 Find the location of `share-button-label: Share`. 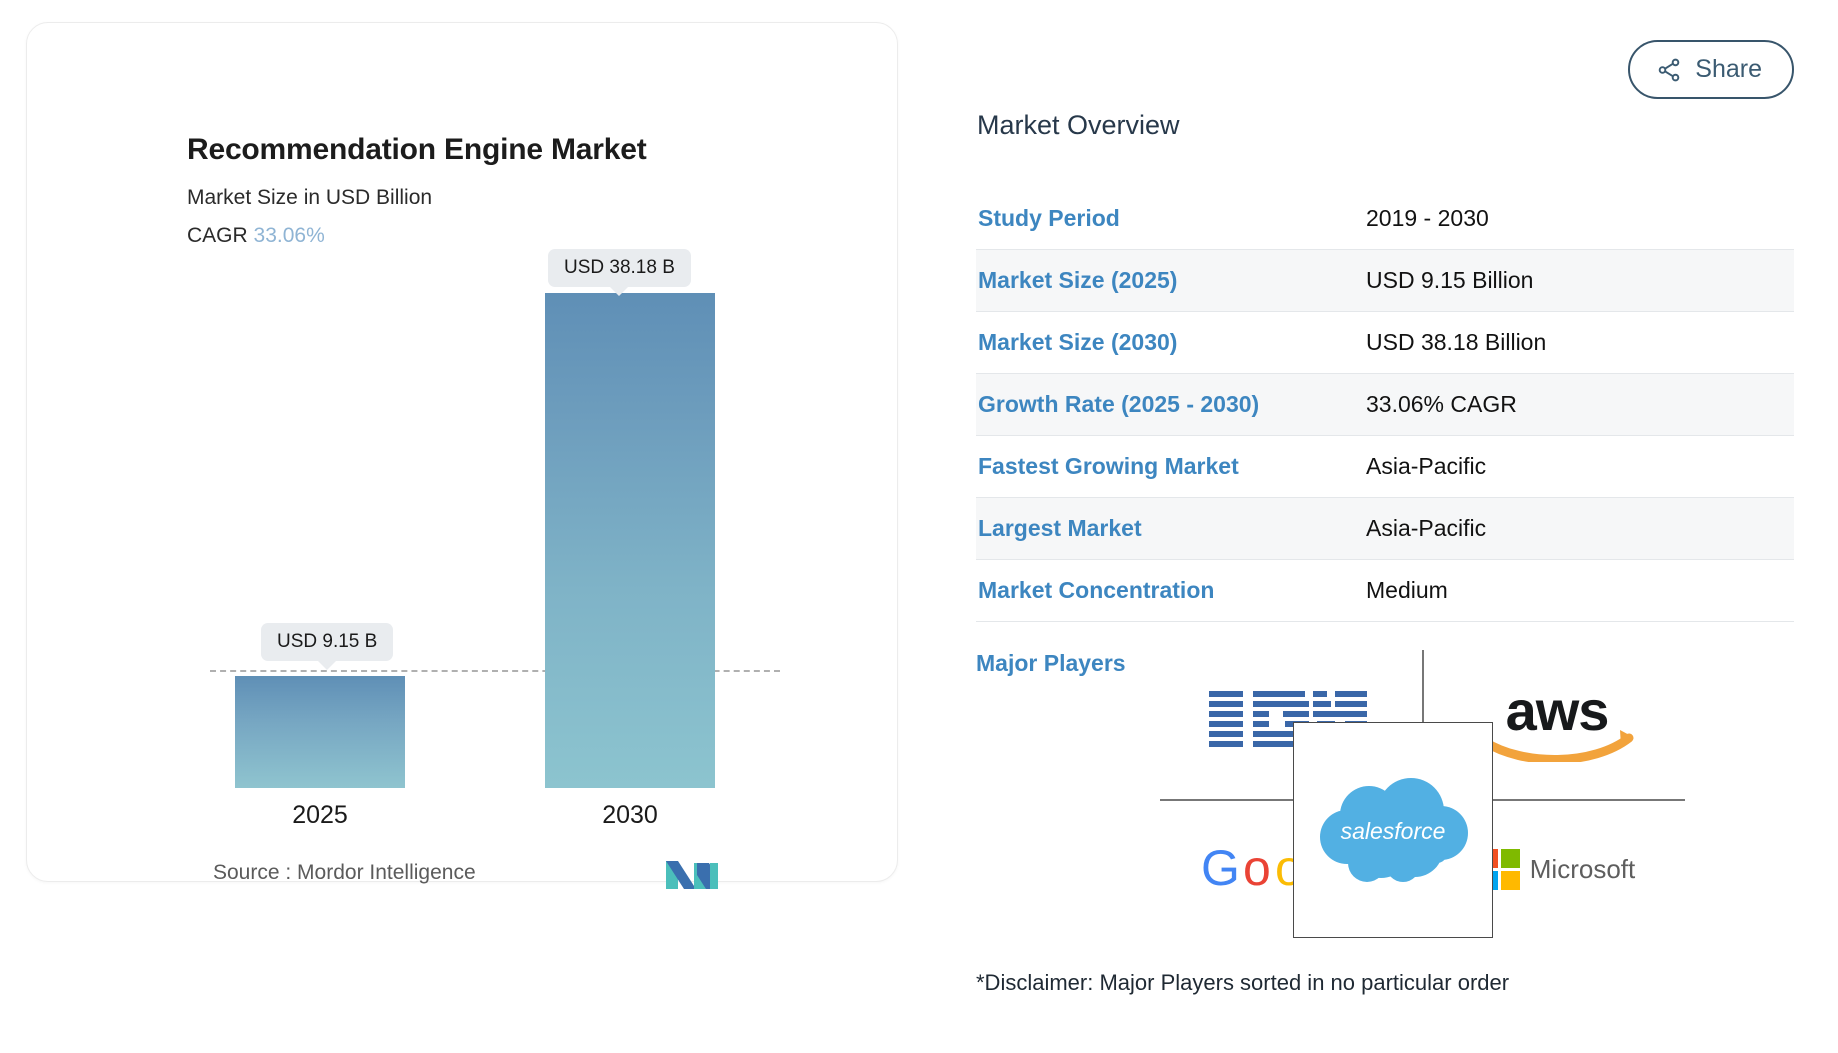

share-button-label: Share is located at coordinates (1728, 69).